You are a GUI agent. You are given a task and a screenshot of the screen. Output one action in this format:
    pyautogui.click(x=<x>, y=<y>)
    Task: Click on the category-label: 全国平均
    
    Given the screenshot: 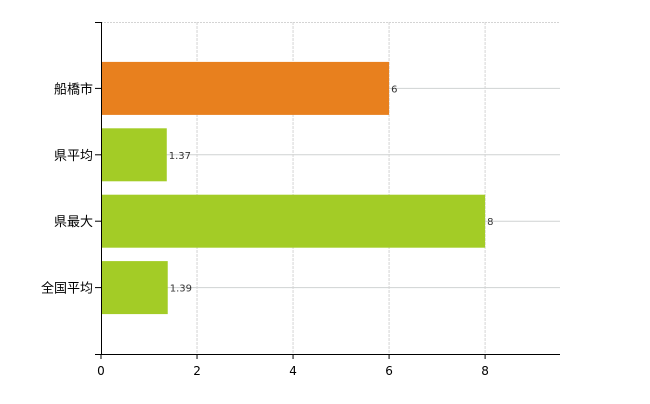 What is the action you would take?
    pyautogui.click(x=67, y=289)
    